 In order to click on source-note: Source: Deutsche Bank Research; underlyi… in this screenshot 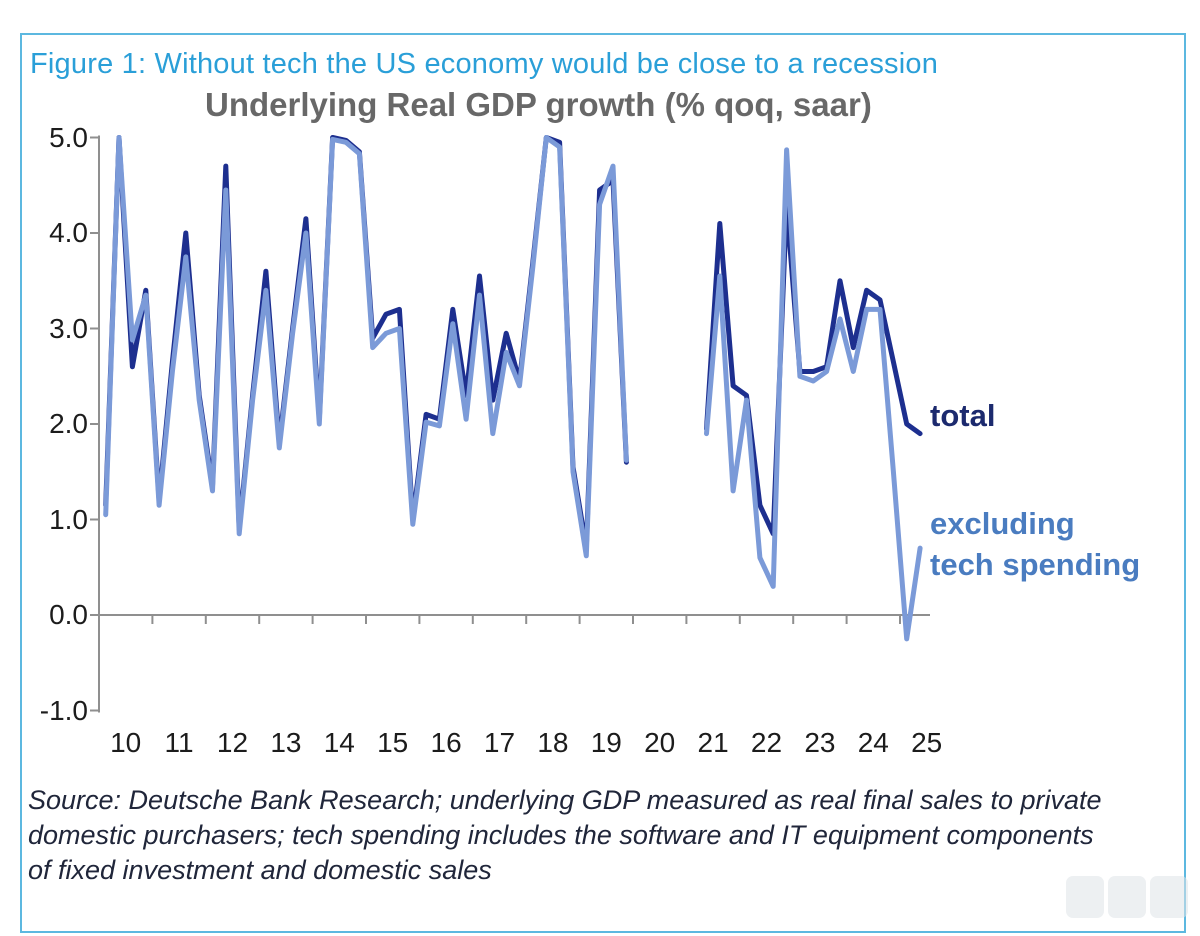, I will do `click(598, 835)`.